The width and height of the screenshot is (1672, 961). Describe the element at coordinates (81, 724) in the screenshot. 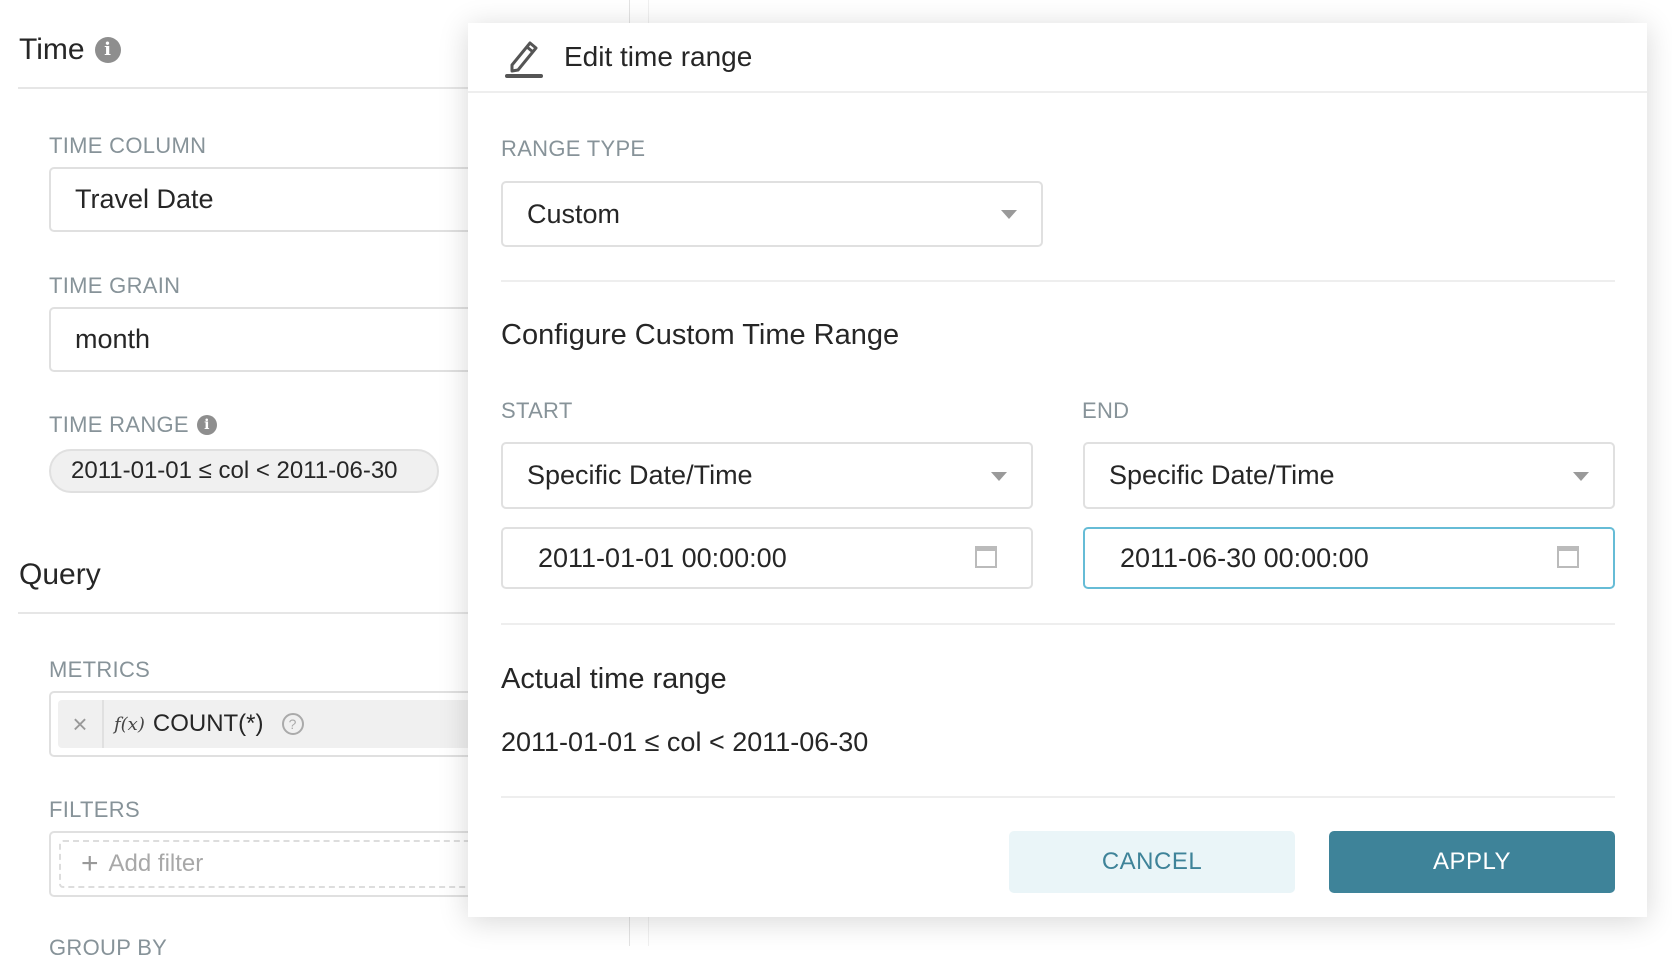

I see `remove-icon: ×` at that location.